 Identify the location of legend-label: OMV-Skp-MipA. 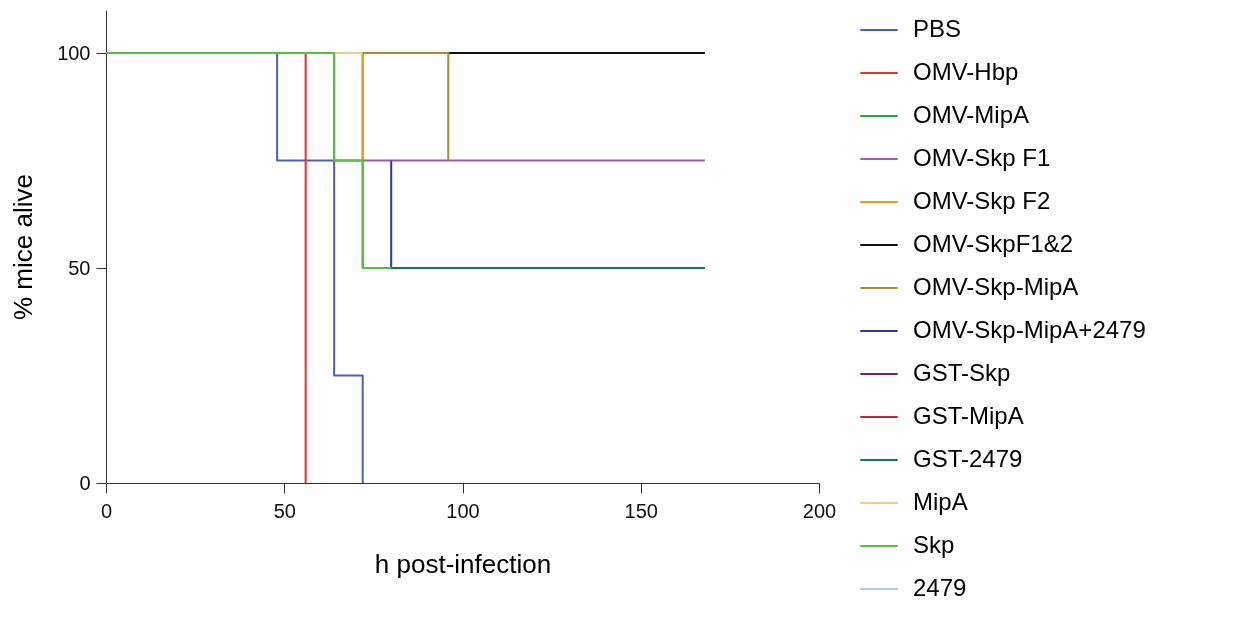
(996, 286).